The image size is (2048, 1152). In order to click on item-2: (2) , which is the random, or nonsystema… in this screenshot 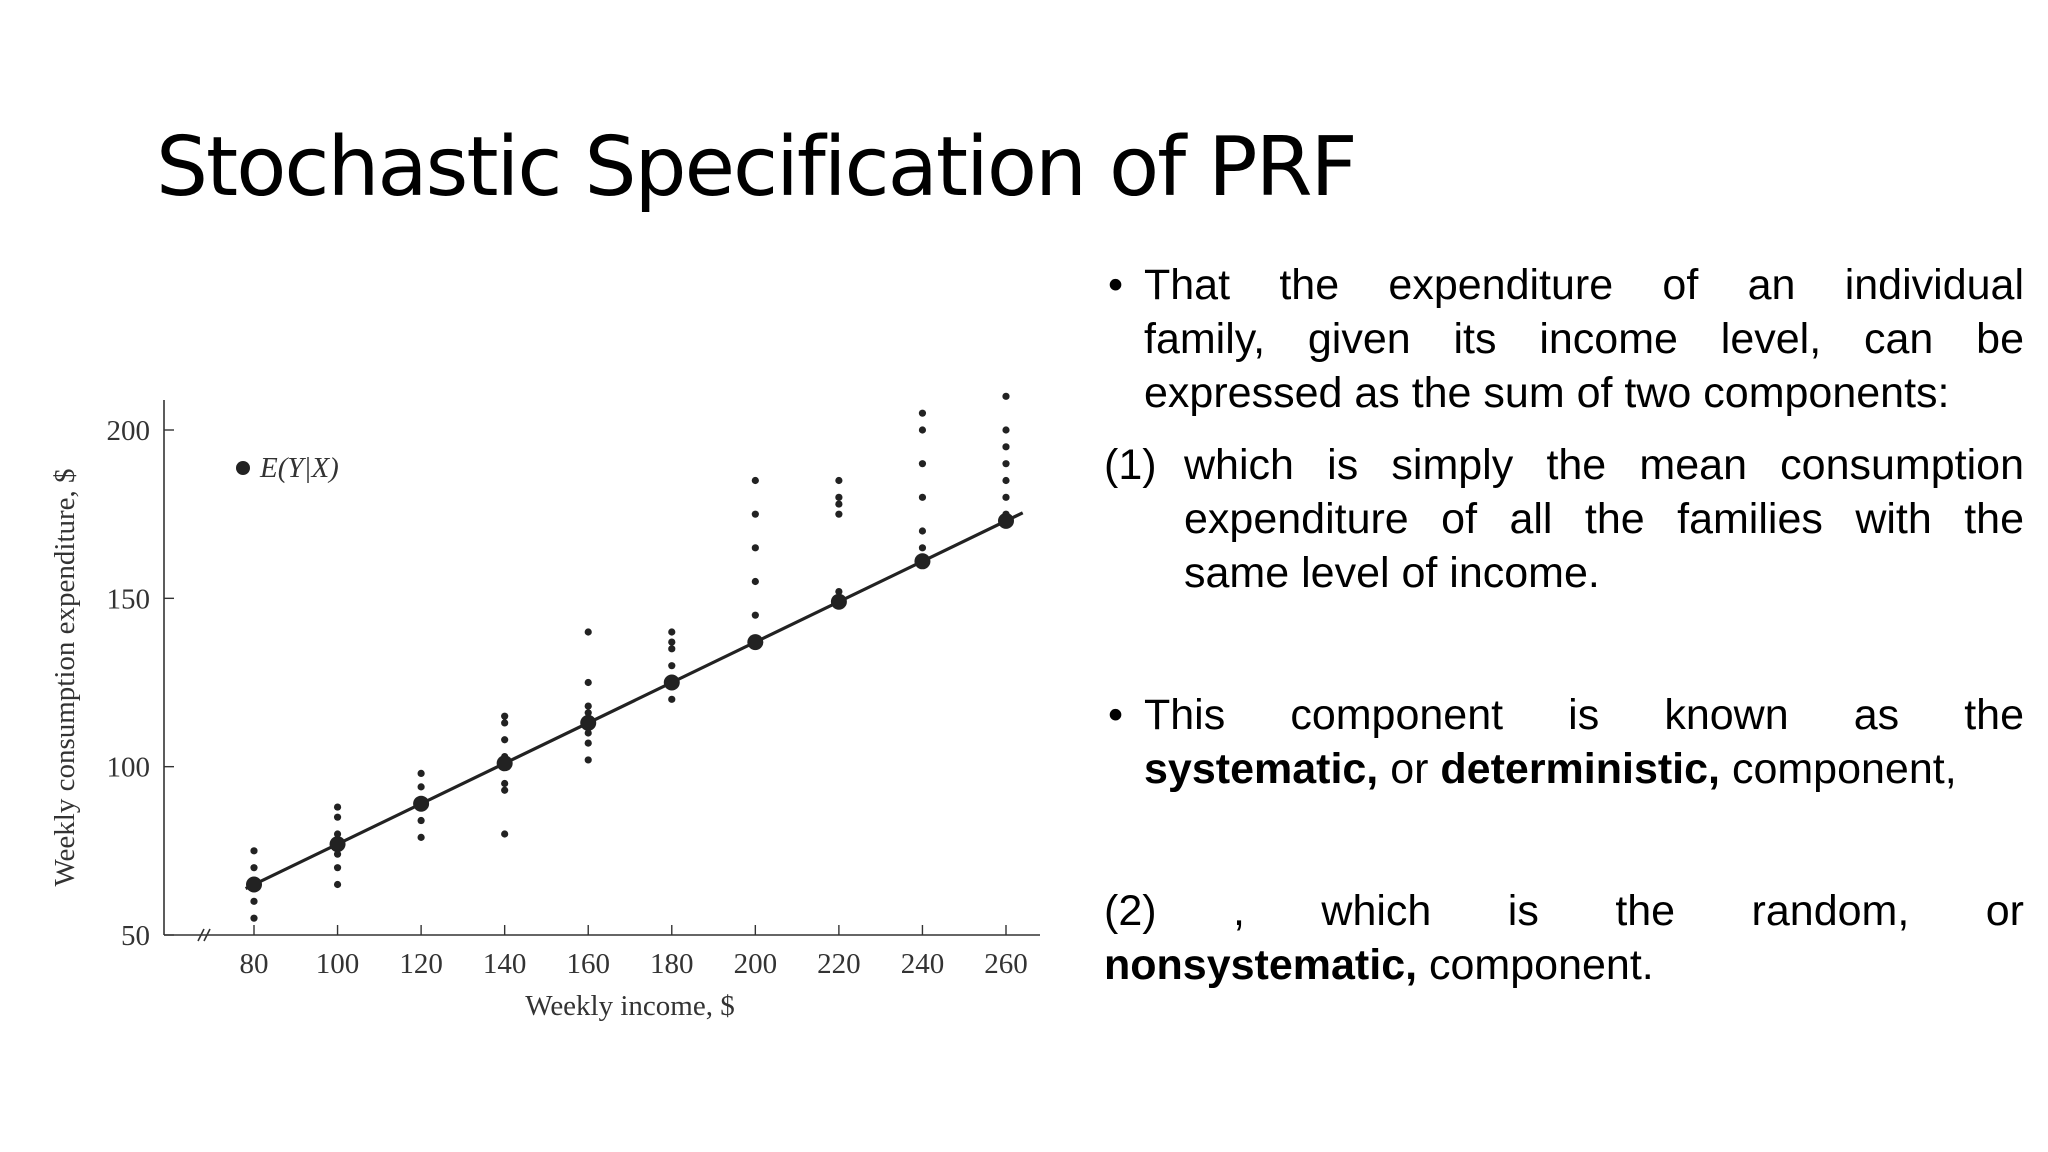, I will do `click(1564, 938)`.